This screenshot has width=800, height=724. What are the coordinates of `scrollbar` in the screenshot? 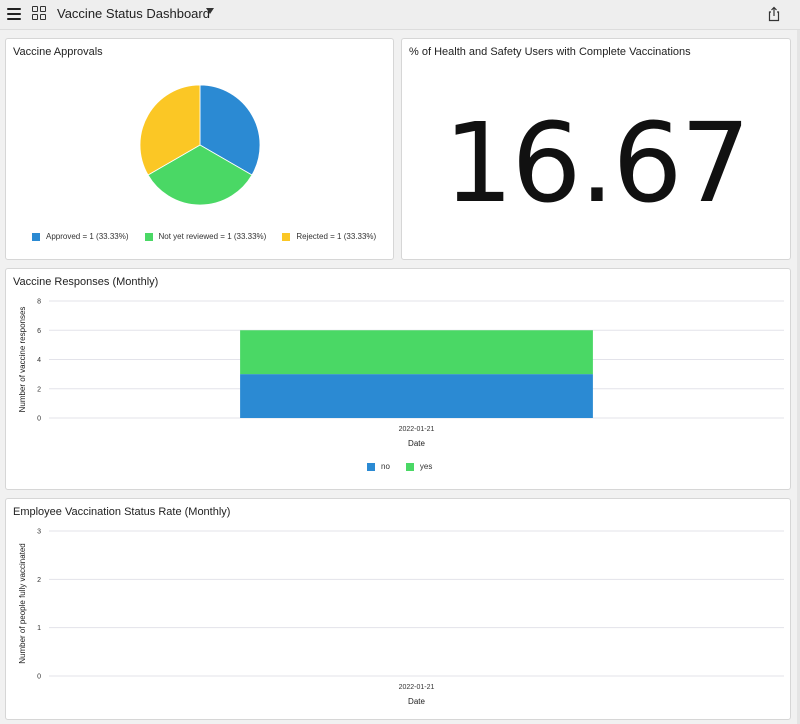 It's located at (798, 377).